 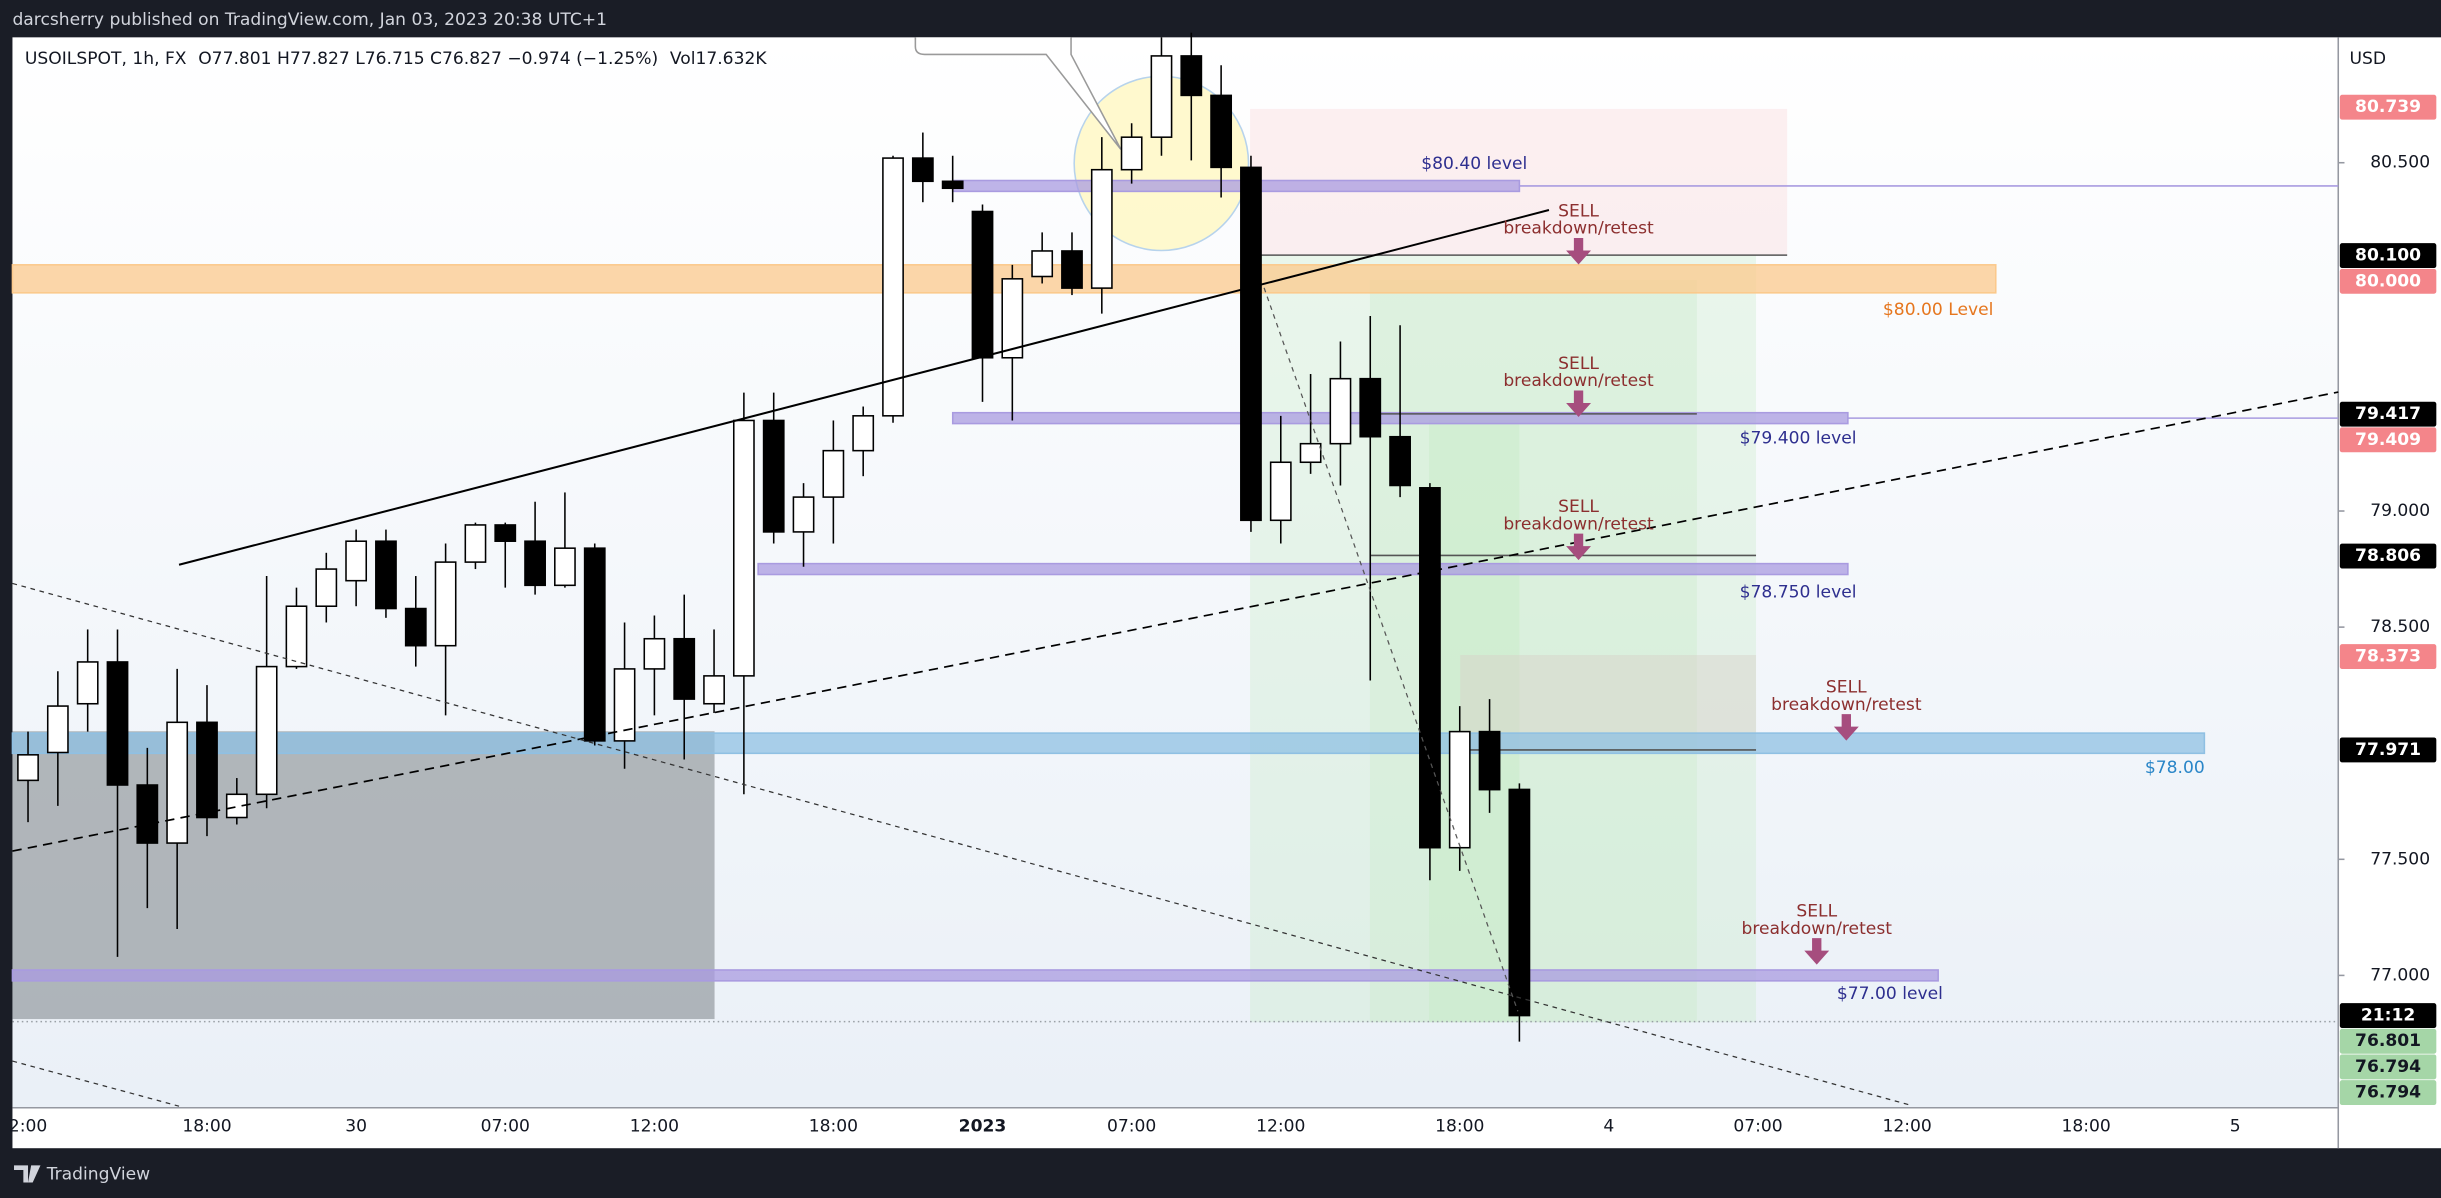 What do you see at coordinates (983, 1126) in the screenshot?
I see `x-tick-label: 2023` at bounding box center [983, 1126].